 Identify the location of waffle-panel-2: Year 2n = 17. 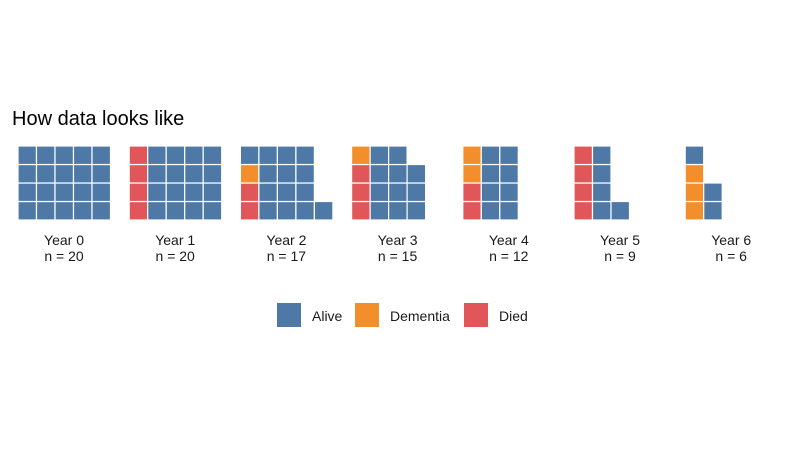
(286, 204).